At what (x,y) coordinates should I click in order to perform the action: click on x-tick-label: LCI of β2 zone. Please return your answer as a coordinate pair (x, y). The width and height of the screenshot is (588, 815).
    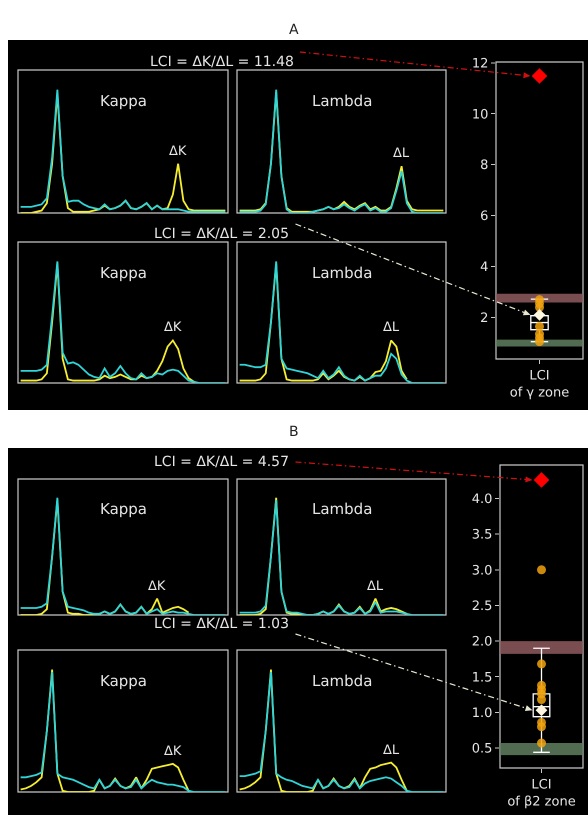
    Looking at the image, I should click on (541, 794).